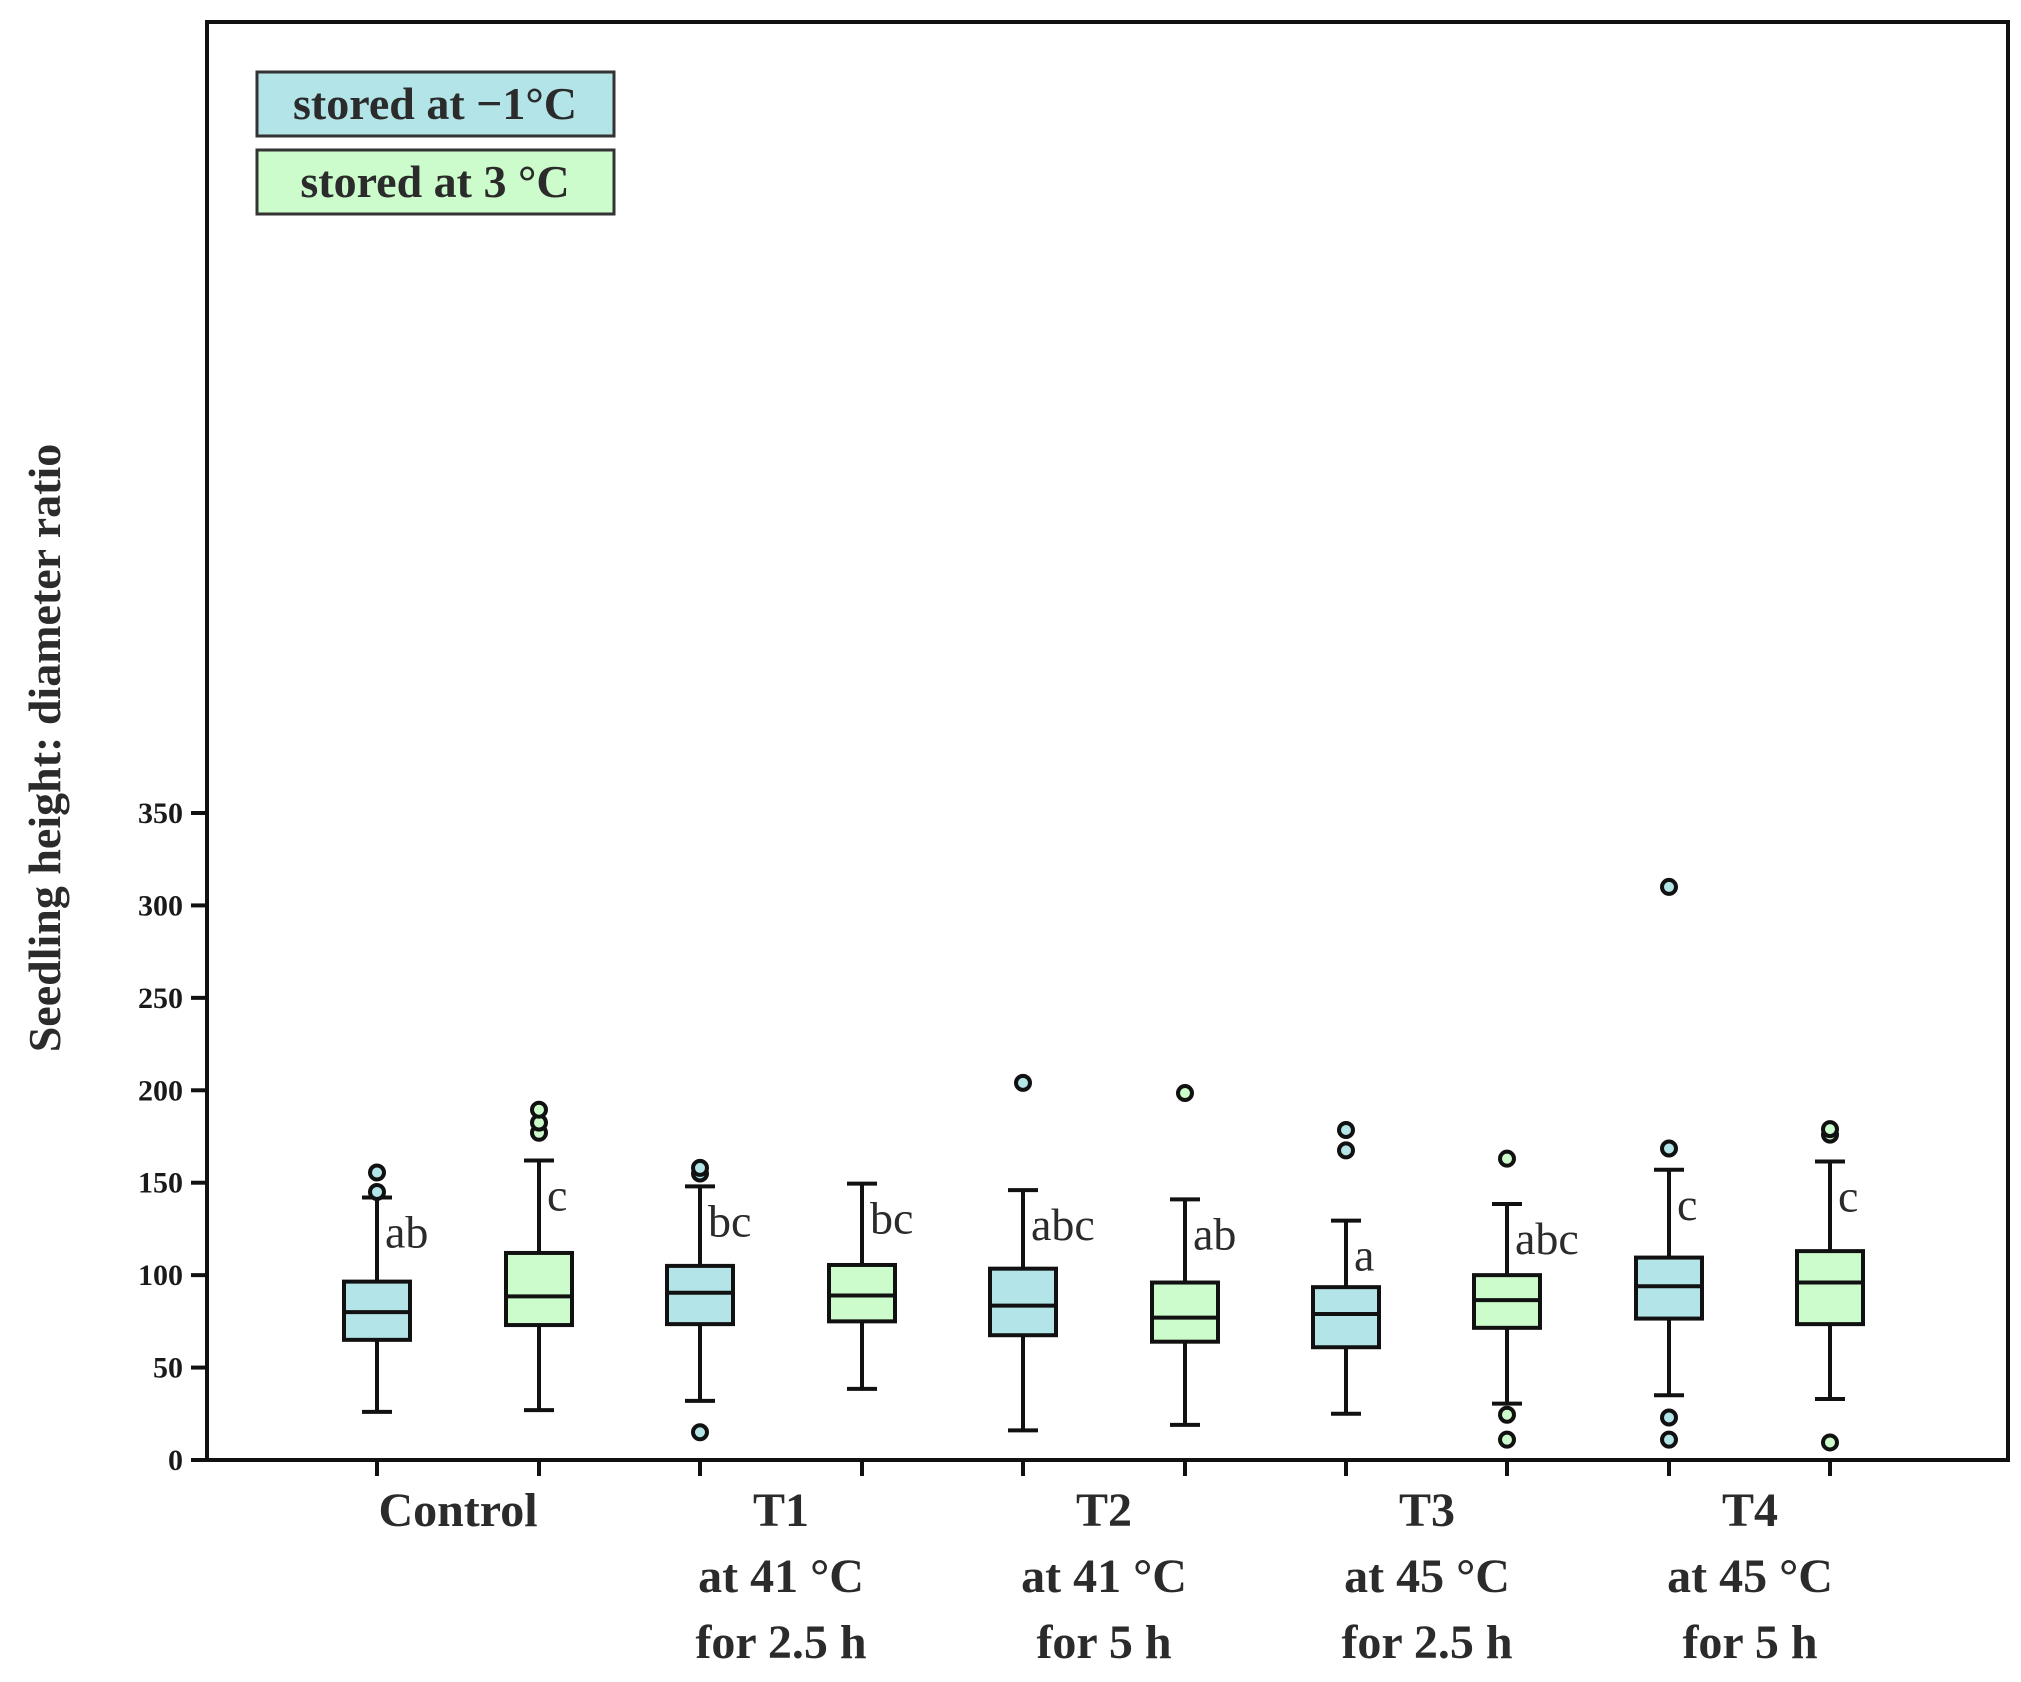 The height and width of the screenshot is (1682, 2021). I want to click on legend-item: stored at 3 °C, so click(435, 182).